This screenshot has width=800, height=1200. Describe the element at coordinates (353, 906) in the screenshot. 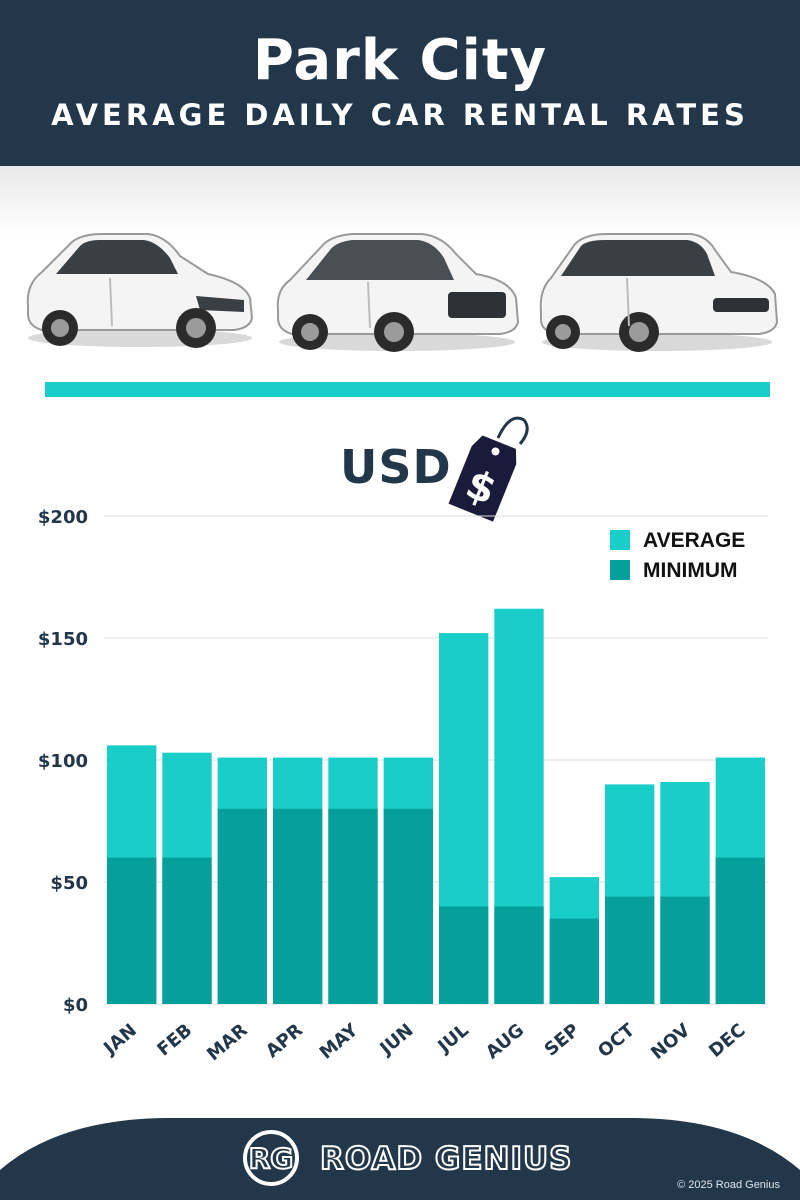

I see `bar-minimum-may` at that location.